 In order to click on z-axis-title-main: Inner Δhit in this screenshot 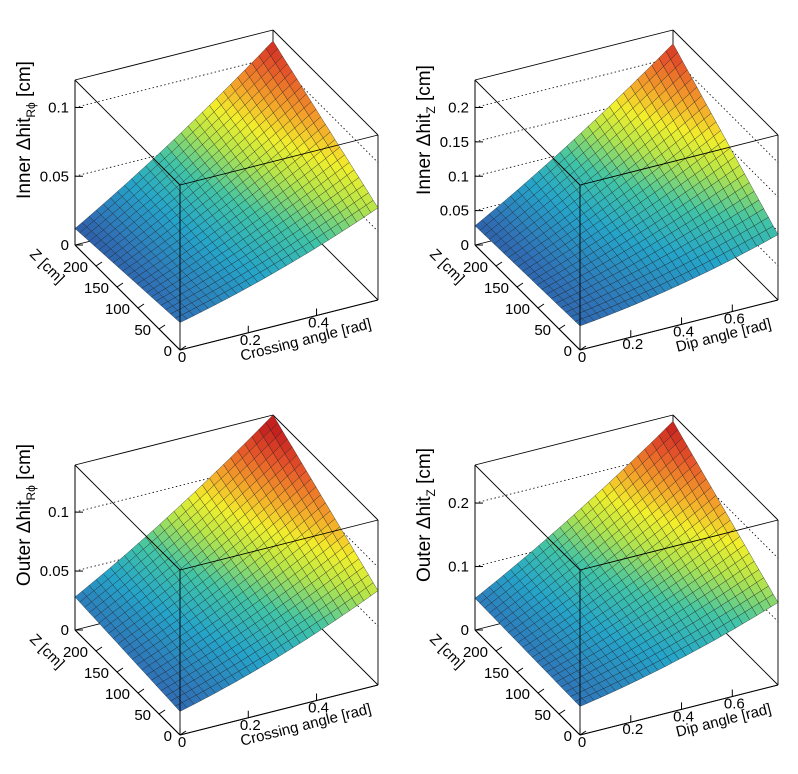, I will do `click(24, 158)`.